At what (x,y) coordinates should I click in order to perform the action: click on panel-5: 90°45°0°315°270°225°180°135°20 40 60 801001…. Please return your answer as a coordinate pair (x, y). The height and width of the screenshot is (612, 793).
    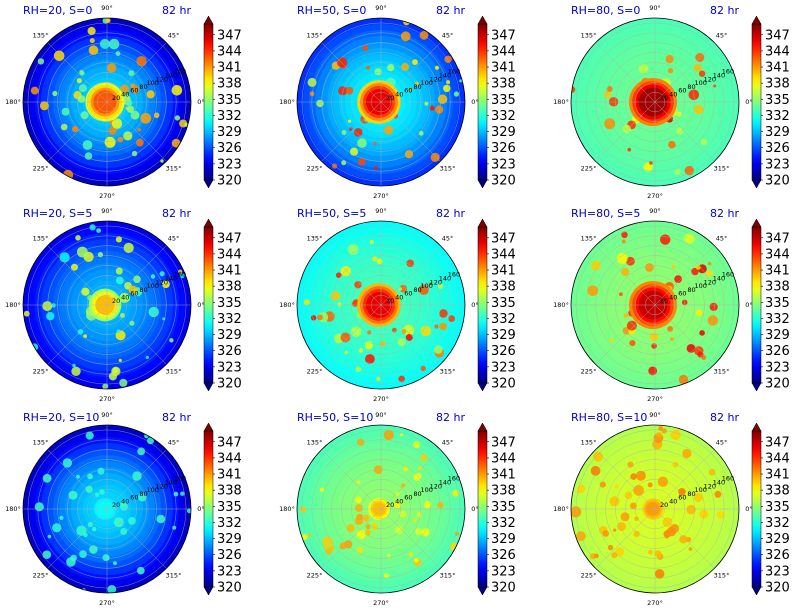
    Looking at the image, I should click on (397, 305).